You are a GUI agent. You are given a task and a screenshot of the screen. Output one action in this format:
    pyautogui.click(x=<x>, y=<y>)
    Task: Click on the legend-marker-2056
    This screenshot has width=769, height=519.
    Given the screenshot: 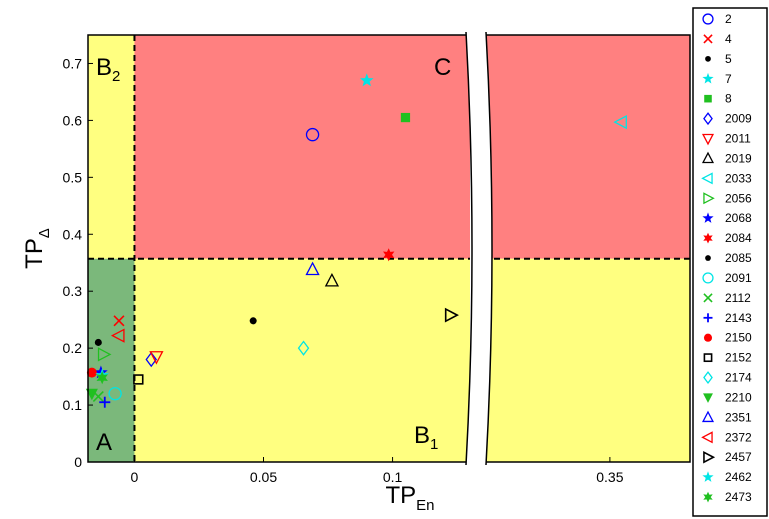 What is the action you would take?
    pyautogui.click(x=709, y=198)
    